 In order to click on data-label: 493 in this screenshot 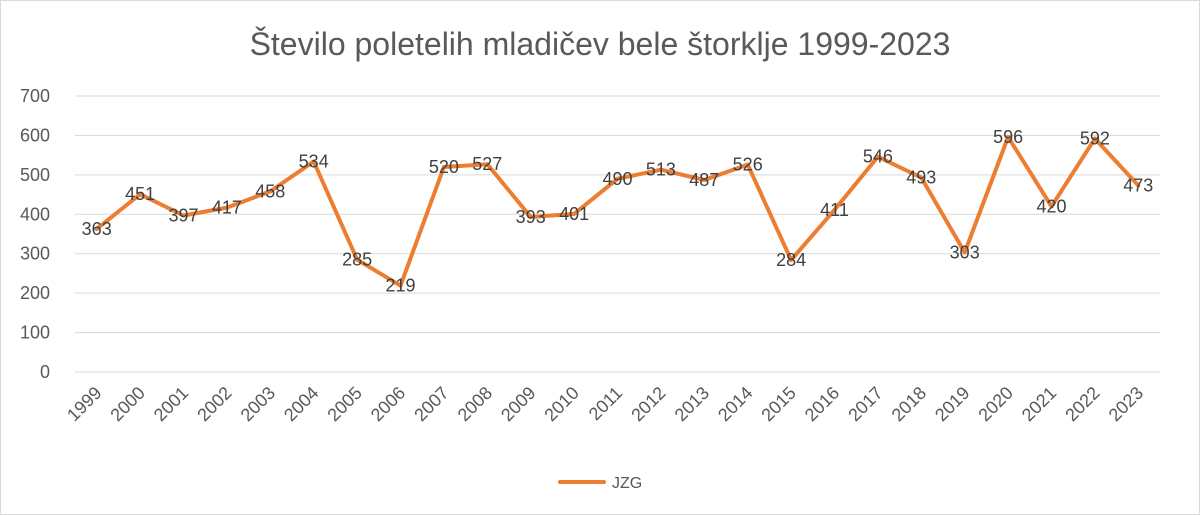, I will do `click(921, 178)`.